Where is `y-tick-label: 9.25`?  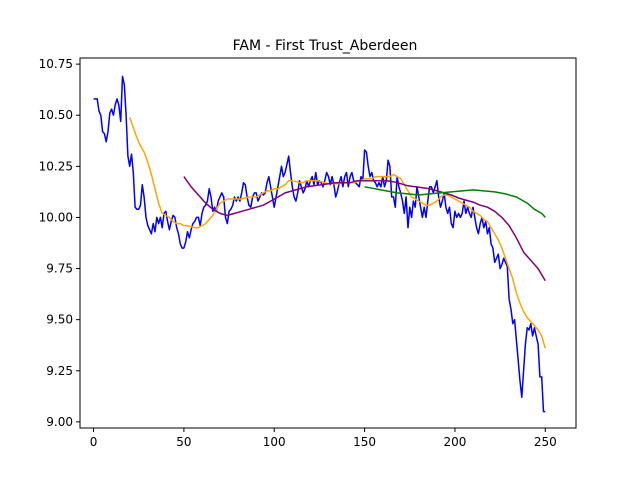 y-tick-label: 9.25 is located at coordinates (59, 371).